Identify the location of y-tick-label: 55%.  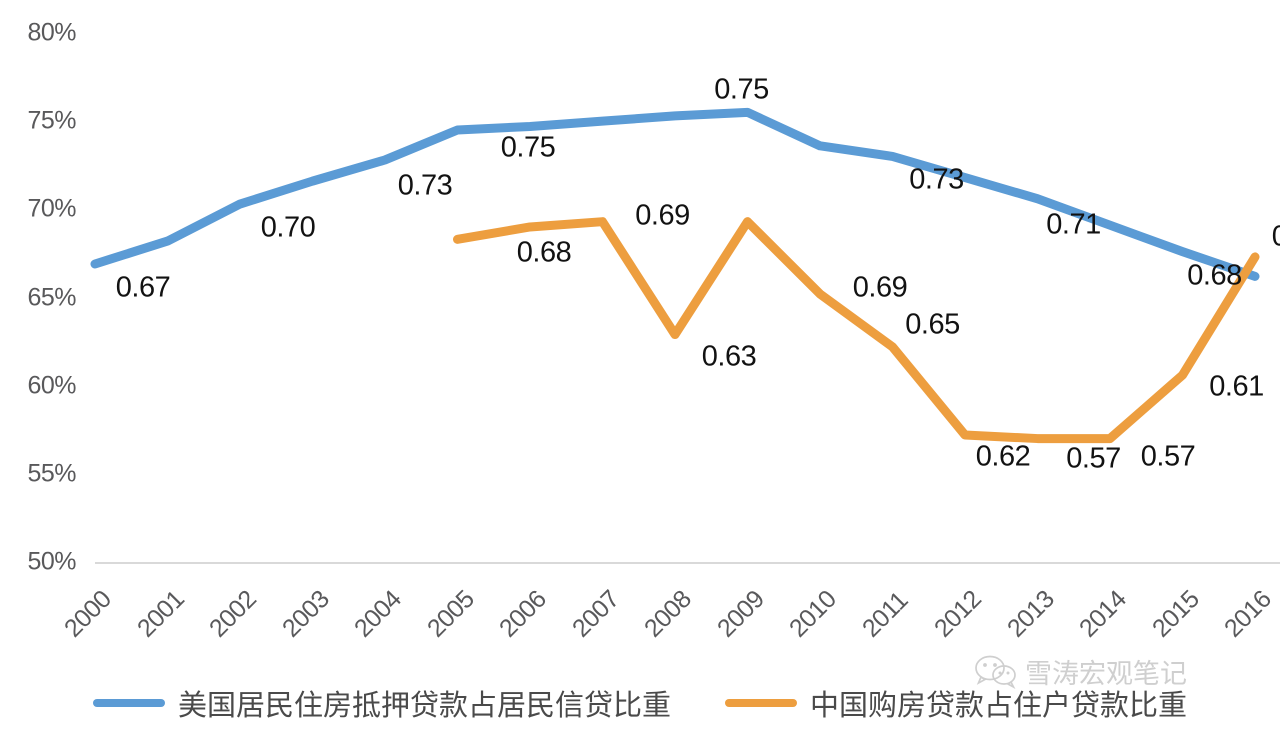
(51, 473).